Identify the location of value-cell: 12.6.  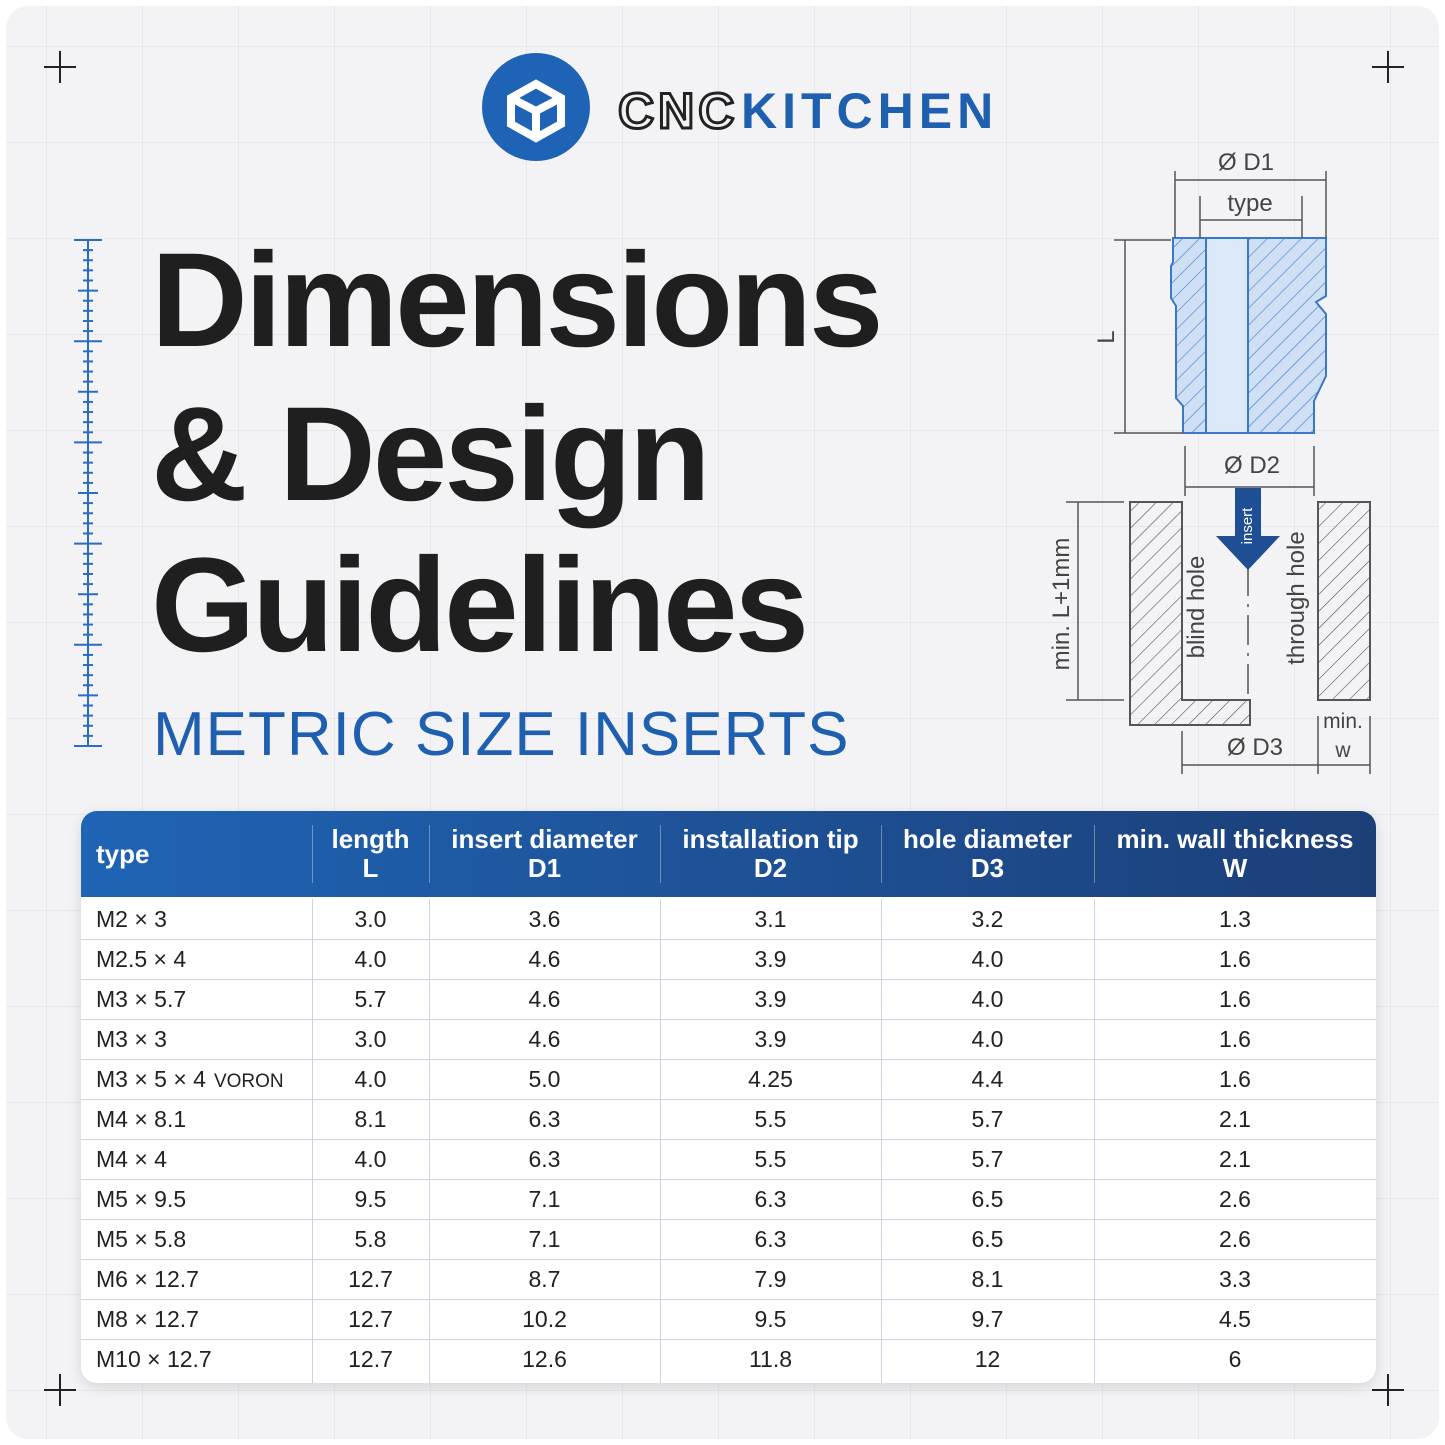
(544, 1359).